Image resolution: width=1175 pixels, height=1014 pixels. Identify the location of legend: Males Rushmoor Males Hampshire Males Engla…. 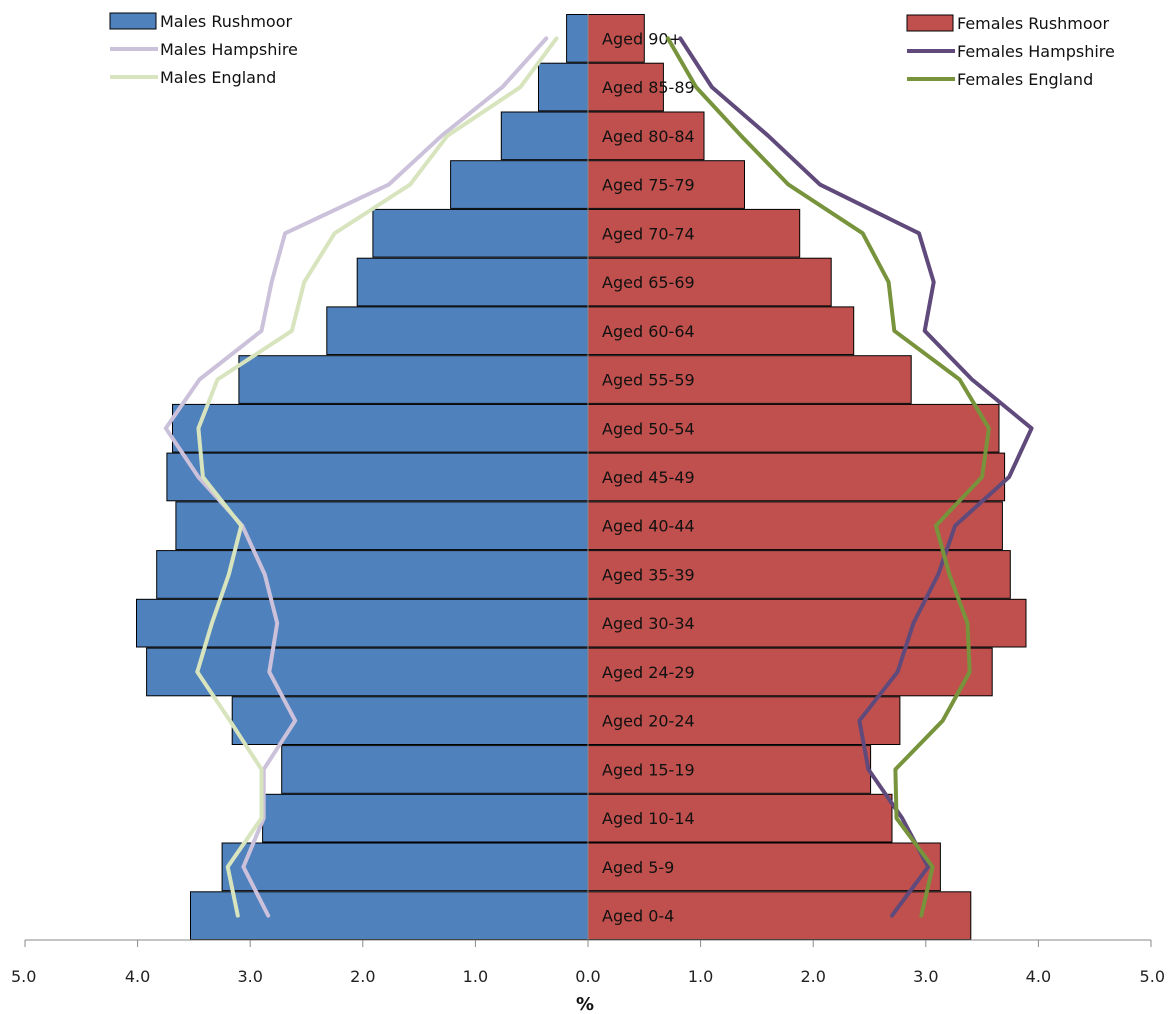
(612, 50).